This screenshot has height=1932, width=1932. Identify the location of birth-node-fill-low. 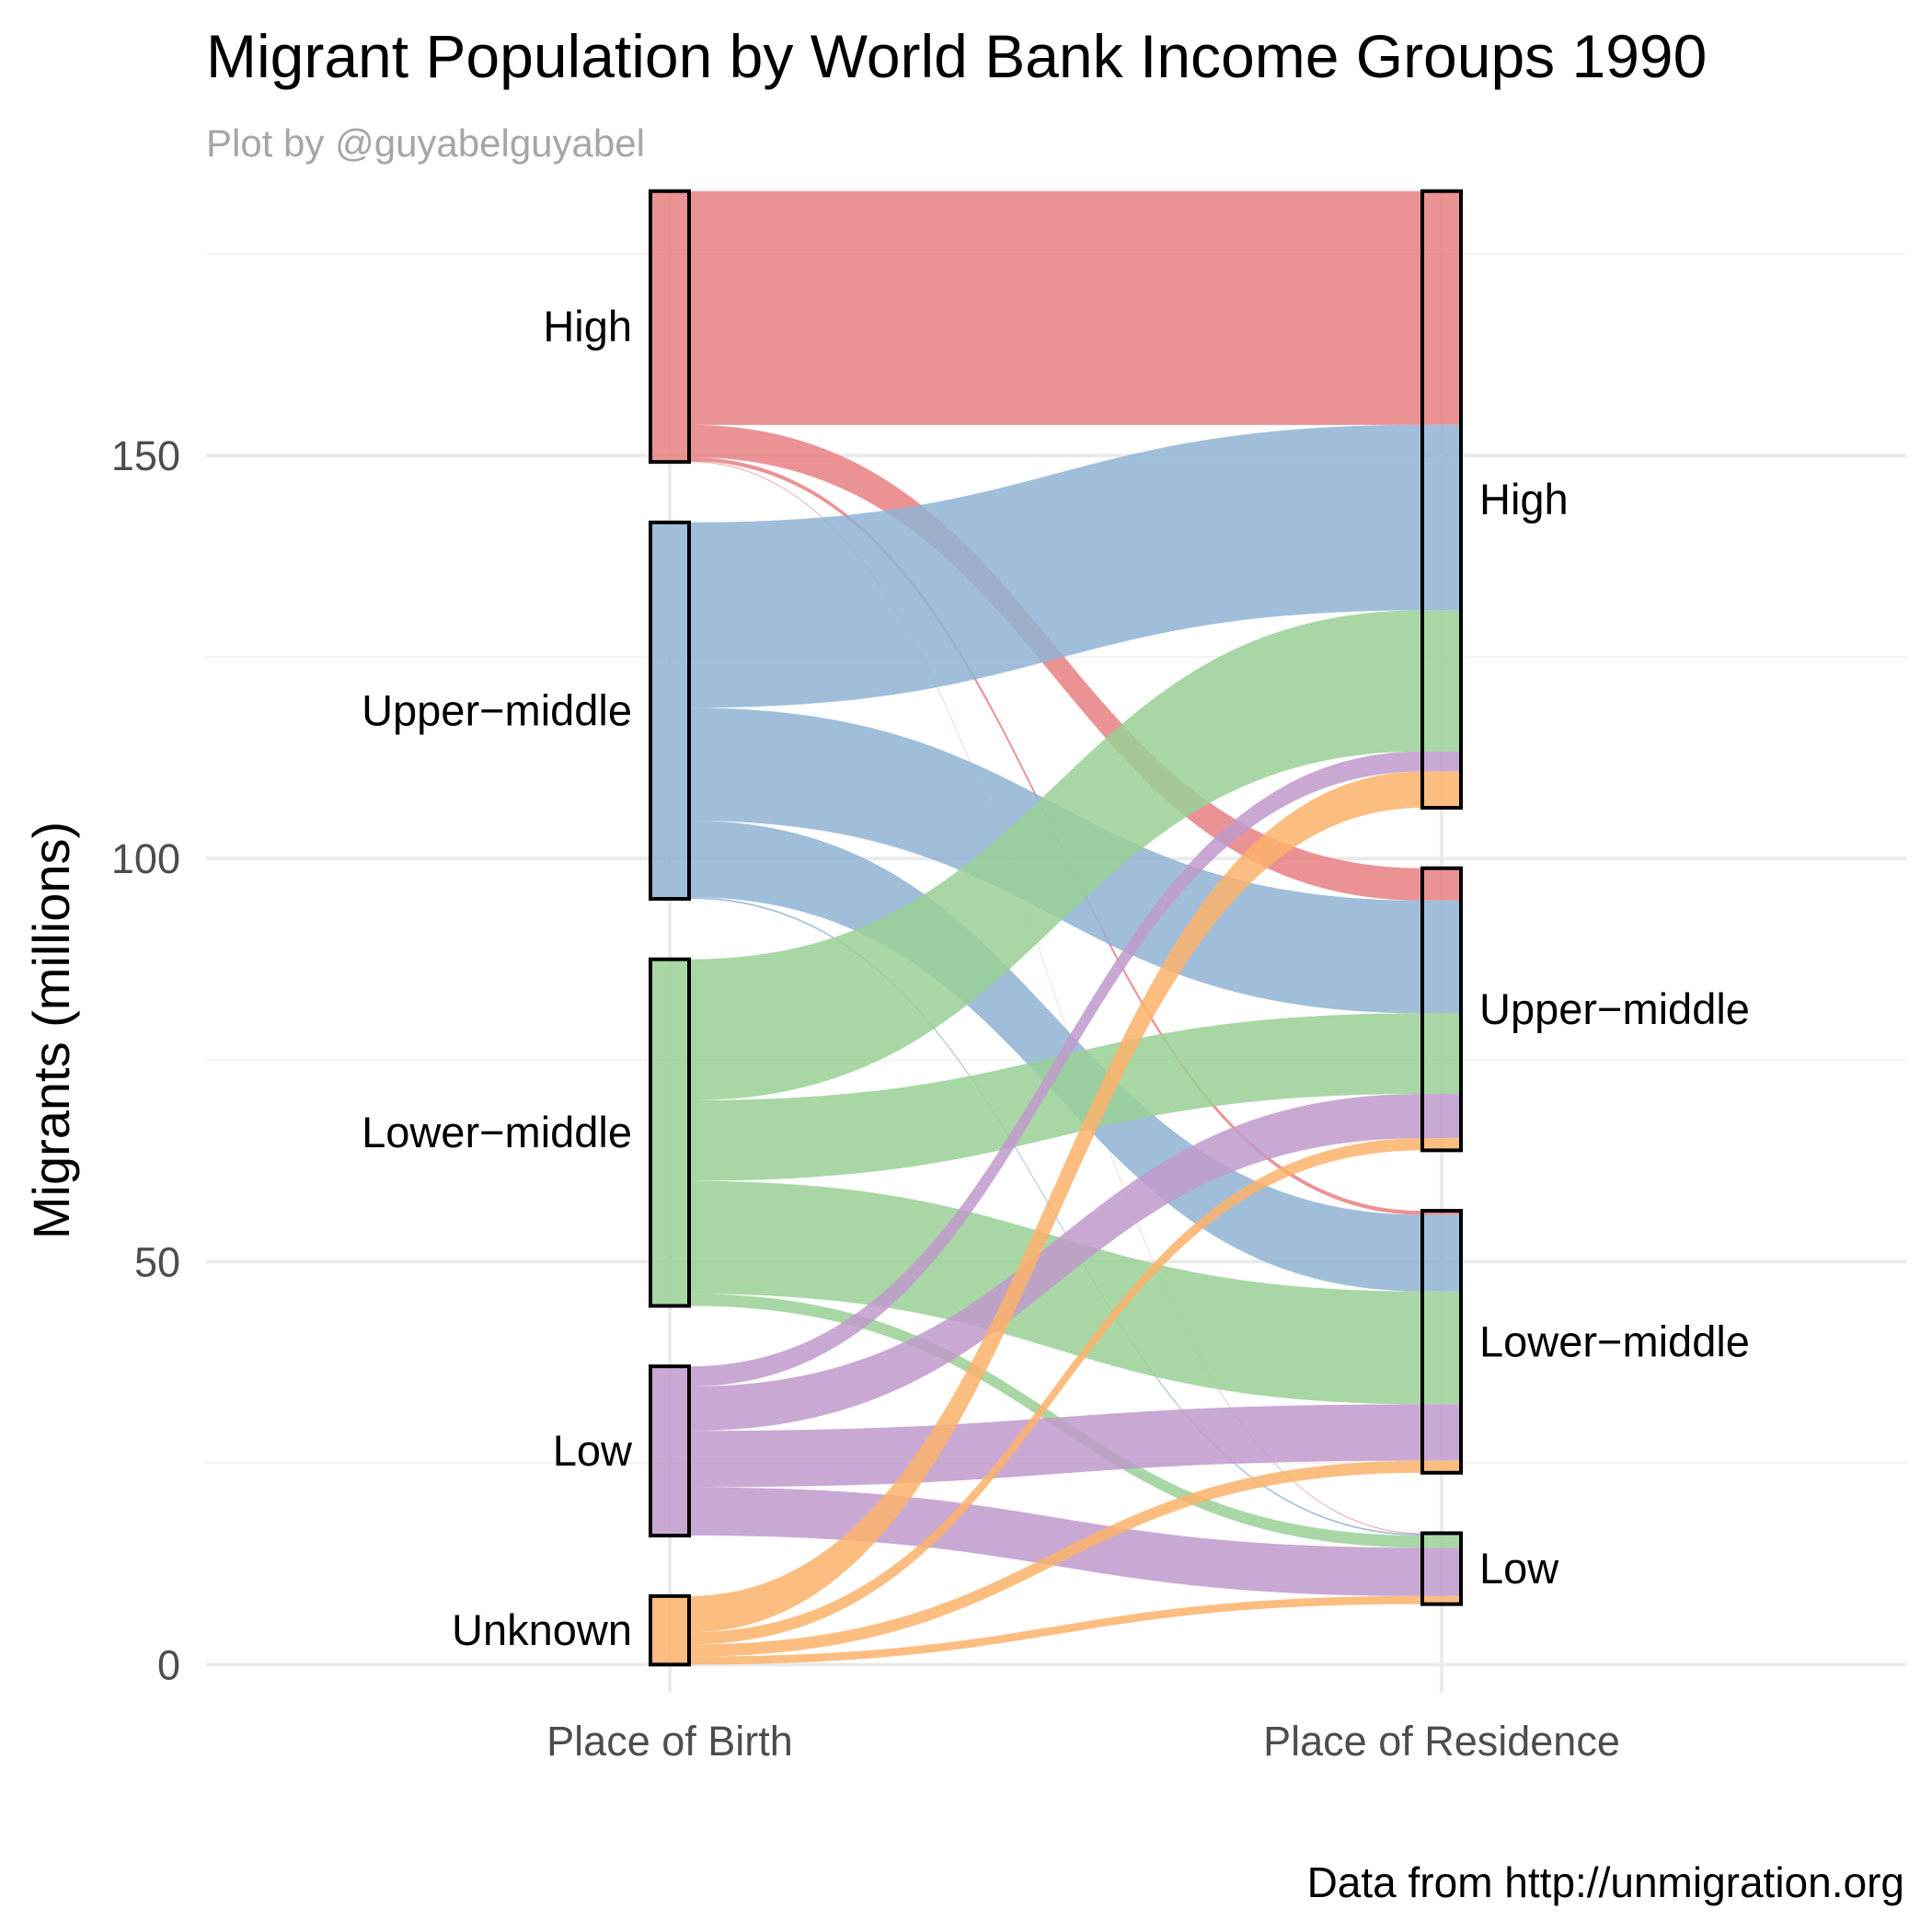
(669, 1451).